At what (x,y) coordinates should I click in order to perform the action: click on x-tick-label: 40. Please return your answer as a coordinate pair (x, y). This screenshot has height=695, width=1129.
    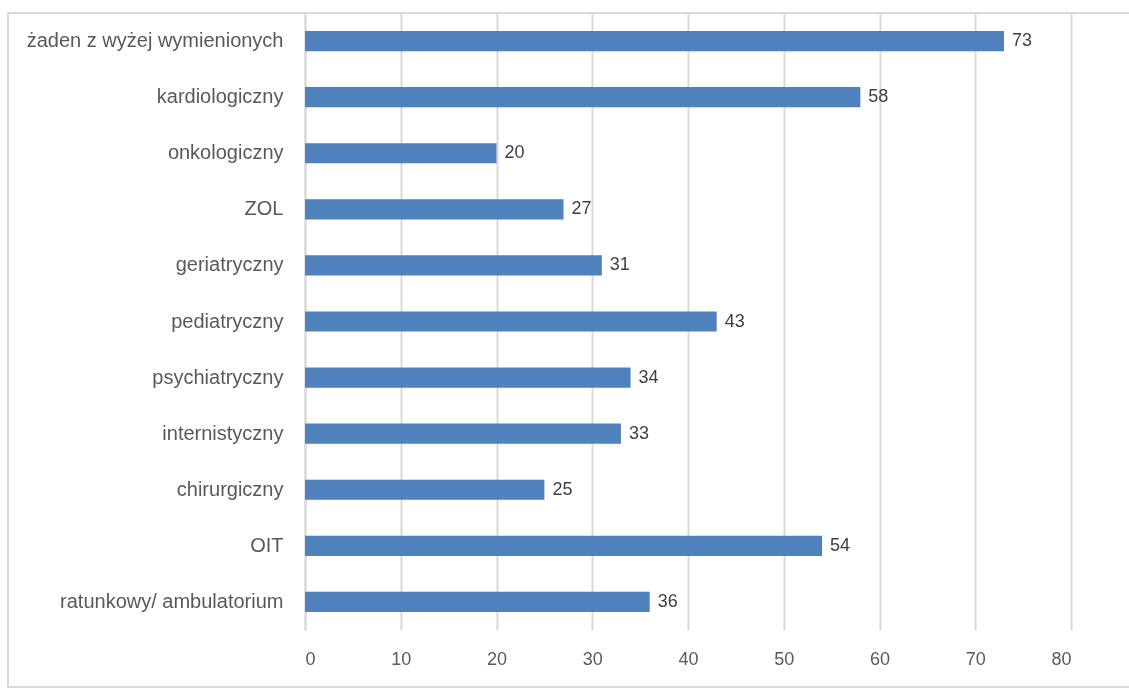
    Looking at the image, I should click on (688, 658).